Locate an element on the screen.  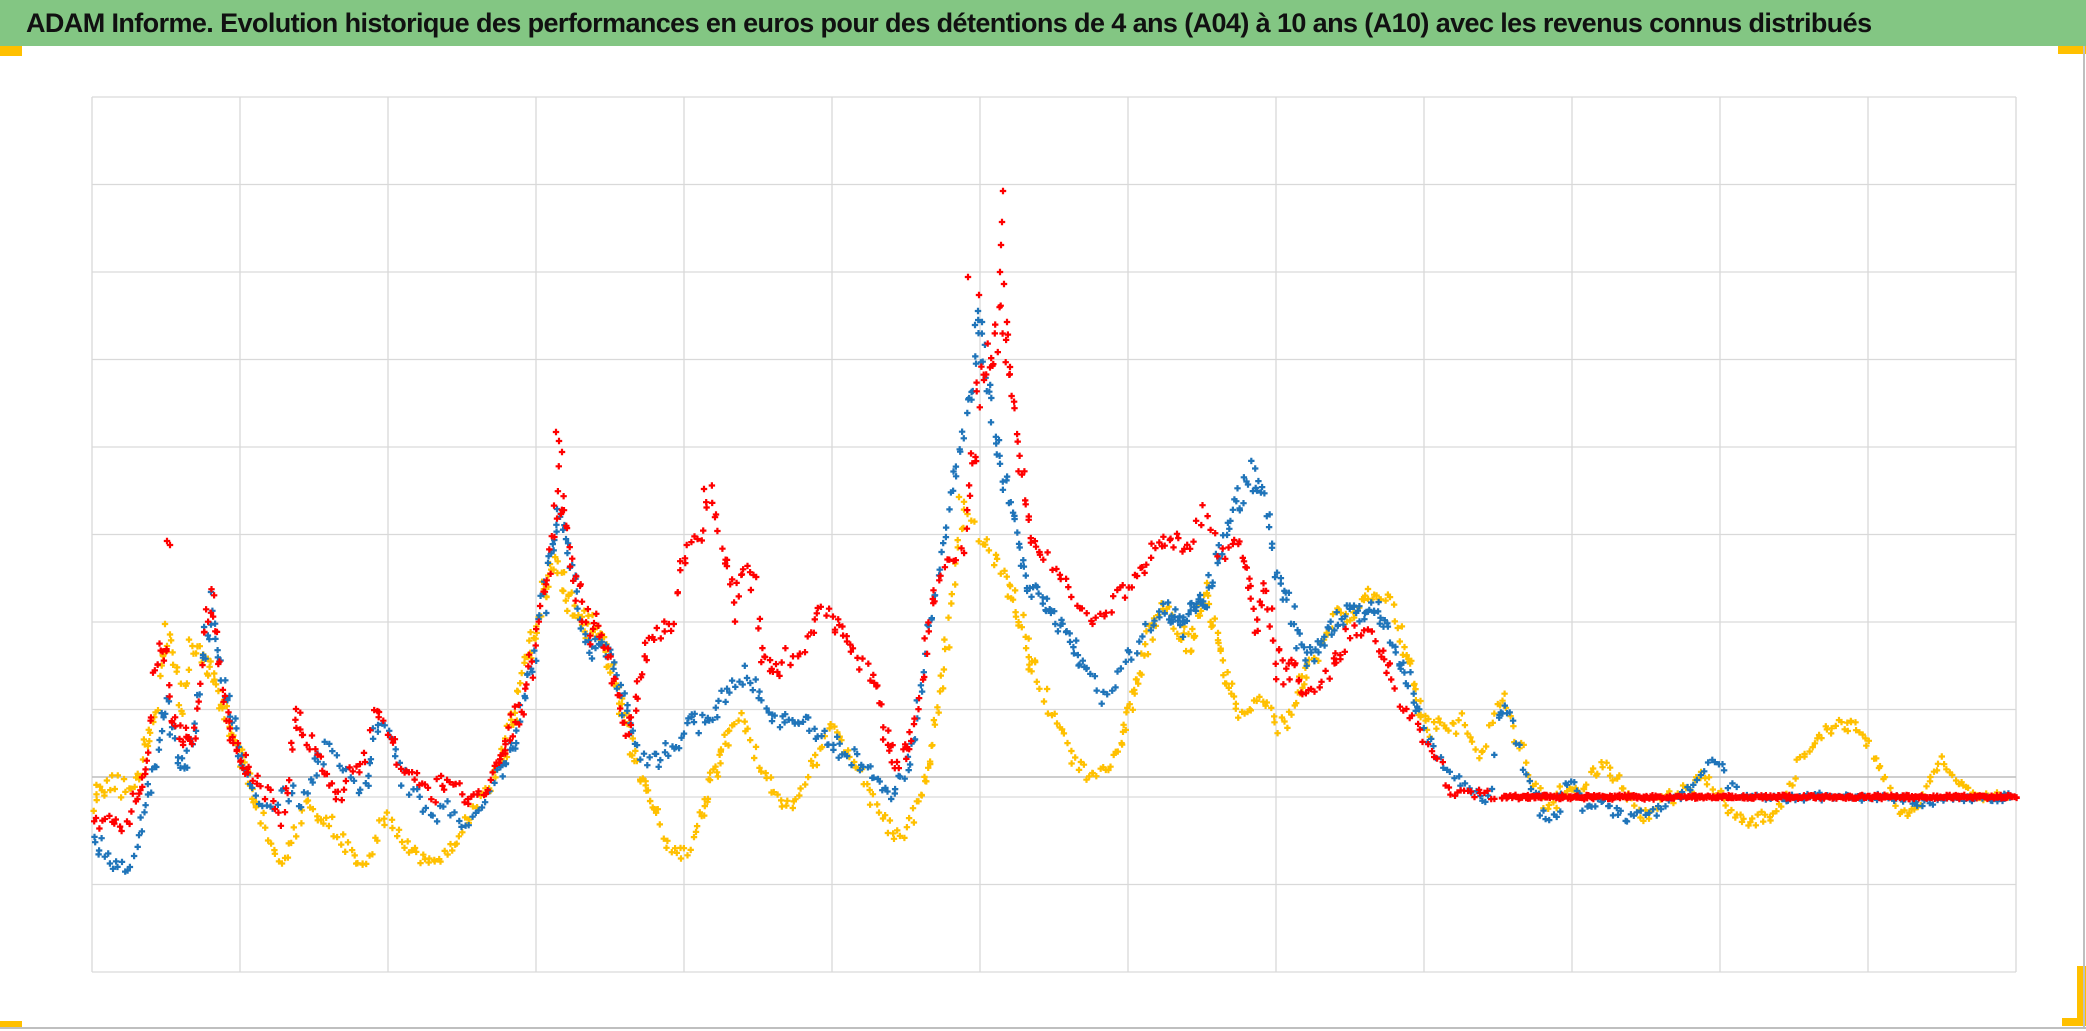
corner-accent-bottom-right-vertical is located at coordinates (2081, 996).